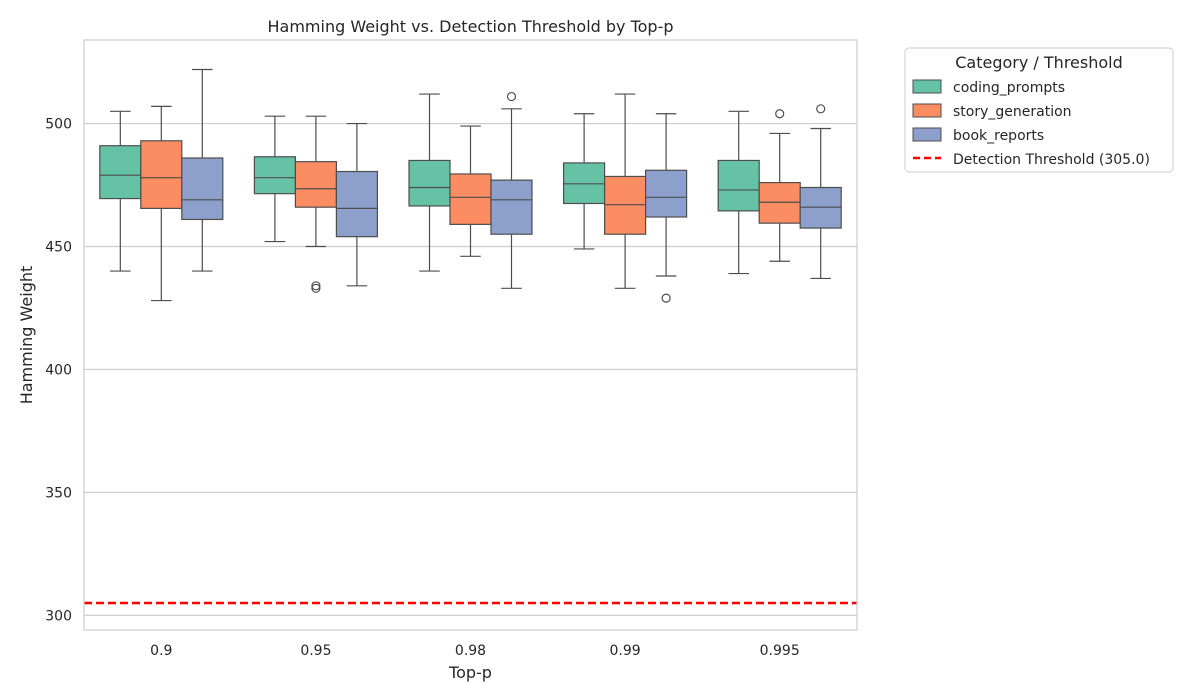 The image size is (1200, 700). I want to click on x-tick-label: 0.995, so click(780, 651).